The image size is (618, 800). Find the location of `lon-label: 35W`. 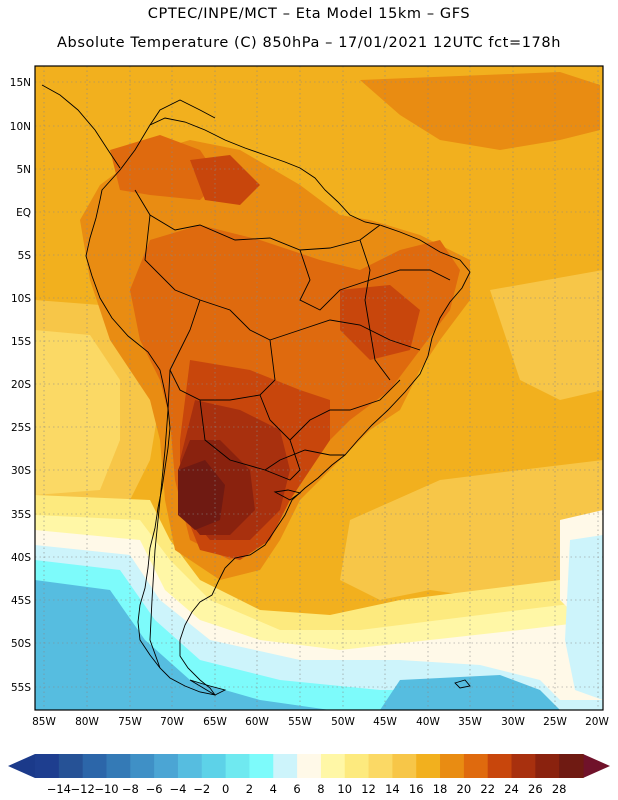

lon-label: 35W is located at coordinates (470, 722).